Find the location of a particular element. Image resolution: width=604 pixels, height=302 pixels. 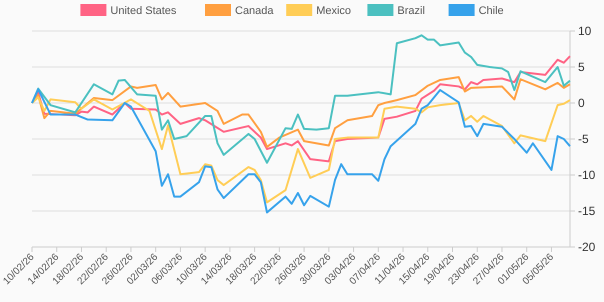

y-tick-label: -10 is located at coordinates (587, 175).